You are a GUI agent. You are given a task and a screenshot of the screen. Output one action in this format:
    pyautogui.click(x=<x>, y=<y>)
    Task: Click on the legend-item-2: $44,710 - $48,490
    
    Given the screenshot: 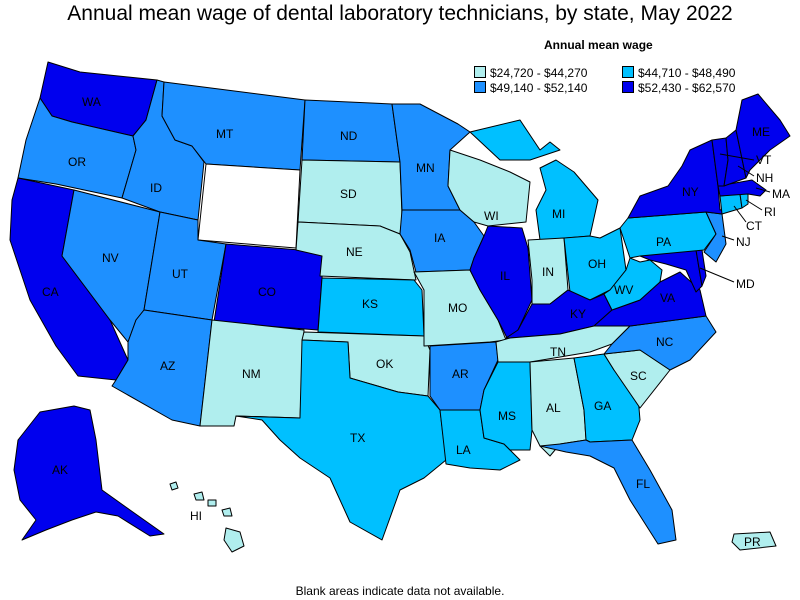 What is the action you would take?
    pyautogui.click(x=678, y=73)
    